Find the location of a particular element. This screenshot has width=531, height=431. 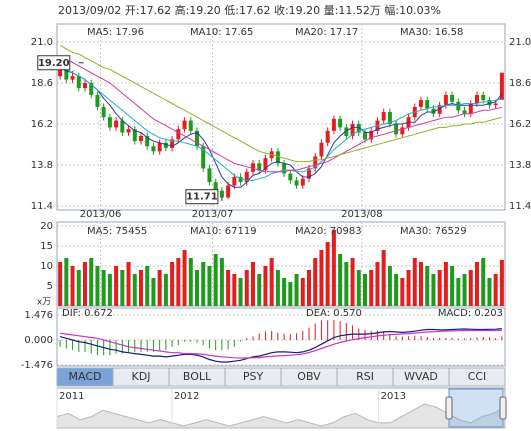

tab is located at coordinates (477, 377).